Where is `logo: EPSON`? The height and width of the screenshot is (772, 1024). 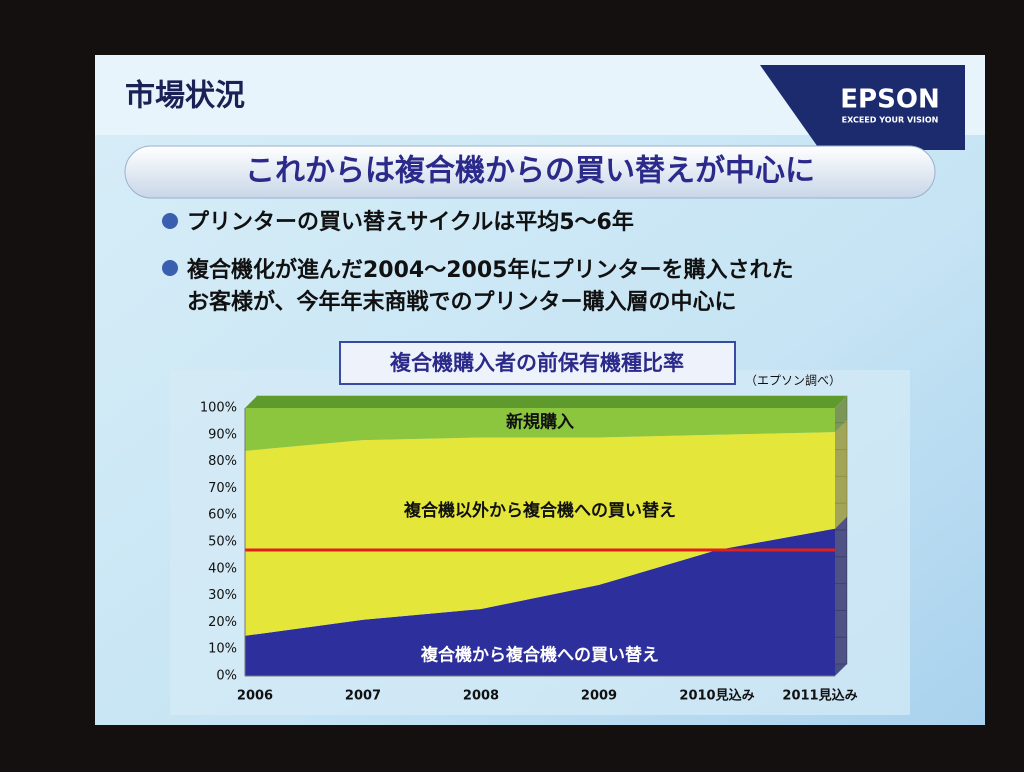 logo: EPSON is located at coordinates (889, 100).